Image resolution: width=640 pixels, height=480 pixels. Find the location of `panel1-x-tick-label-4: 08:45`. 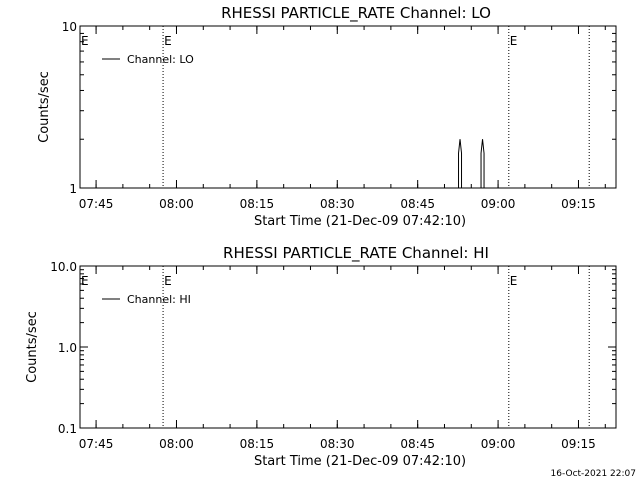

panel1-x-tick-label-4: 08:45 is located at coordinates (417, 204).